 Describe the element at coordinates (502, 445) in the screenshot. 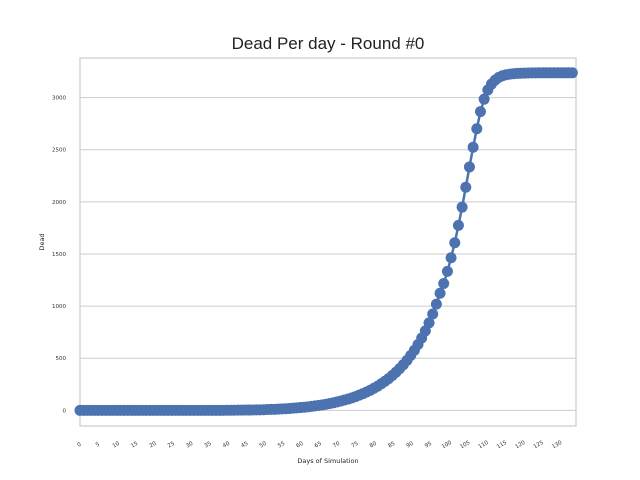

I see `x-tick-label: 115` at that location.